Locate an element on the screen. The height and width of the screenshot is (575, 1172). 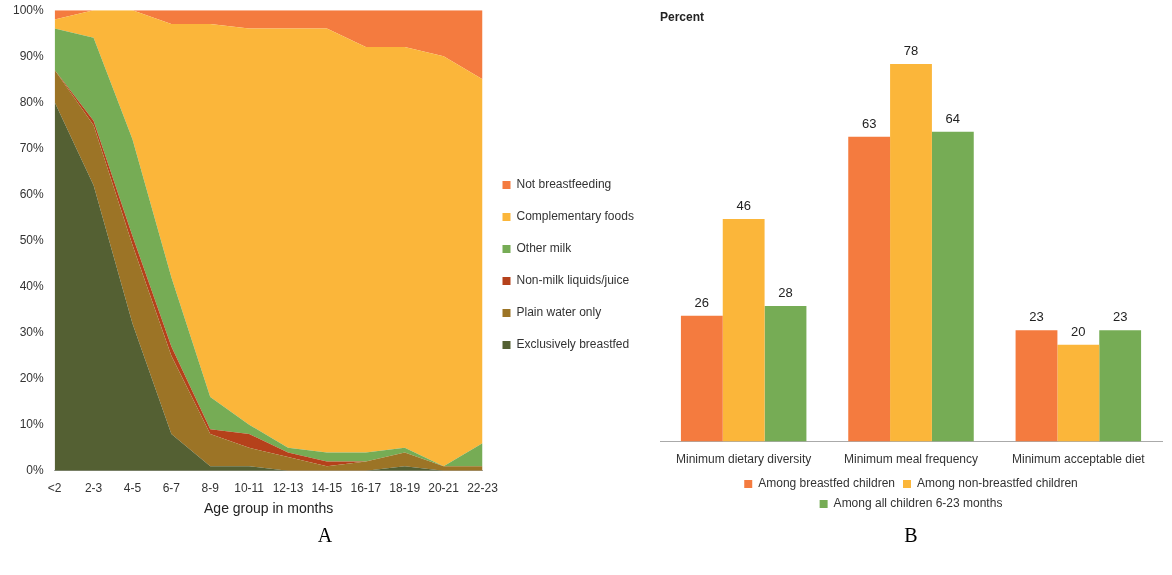
x-tick-label: 6-7 is located at coordinates (171, 488).